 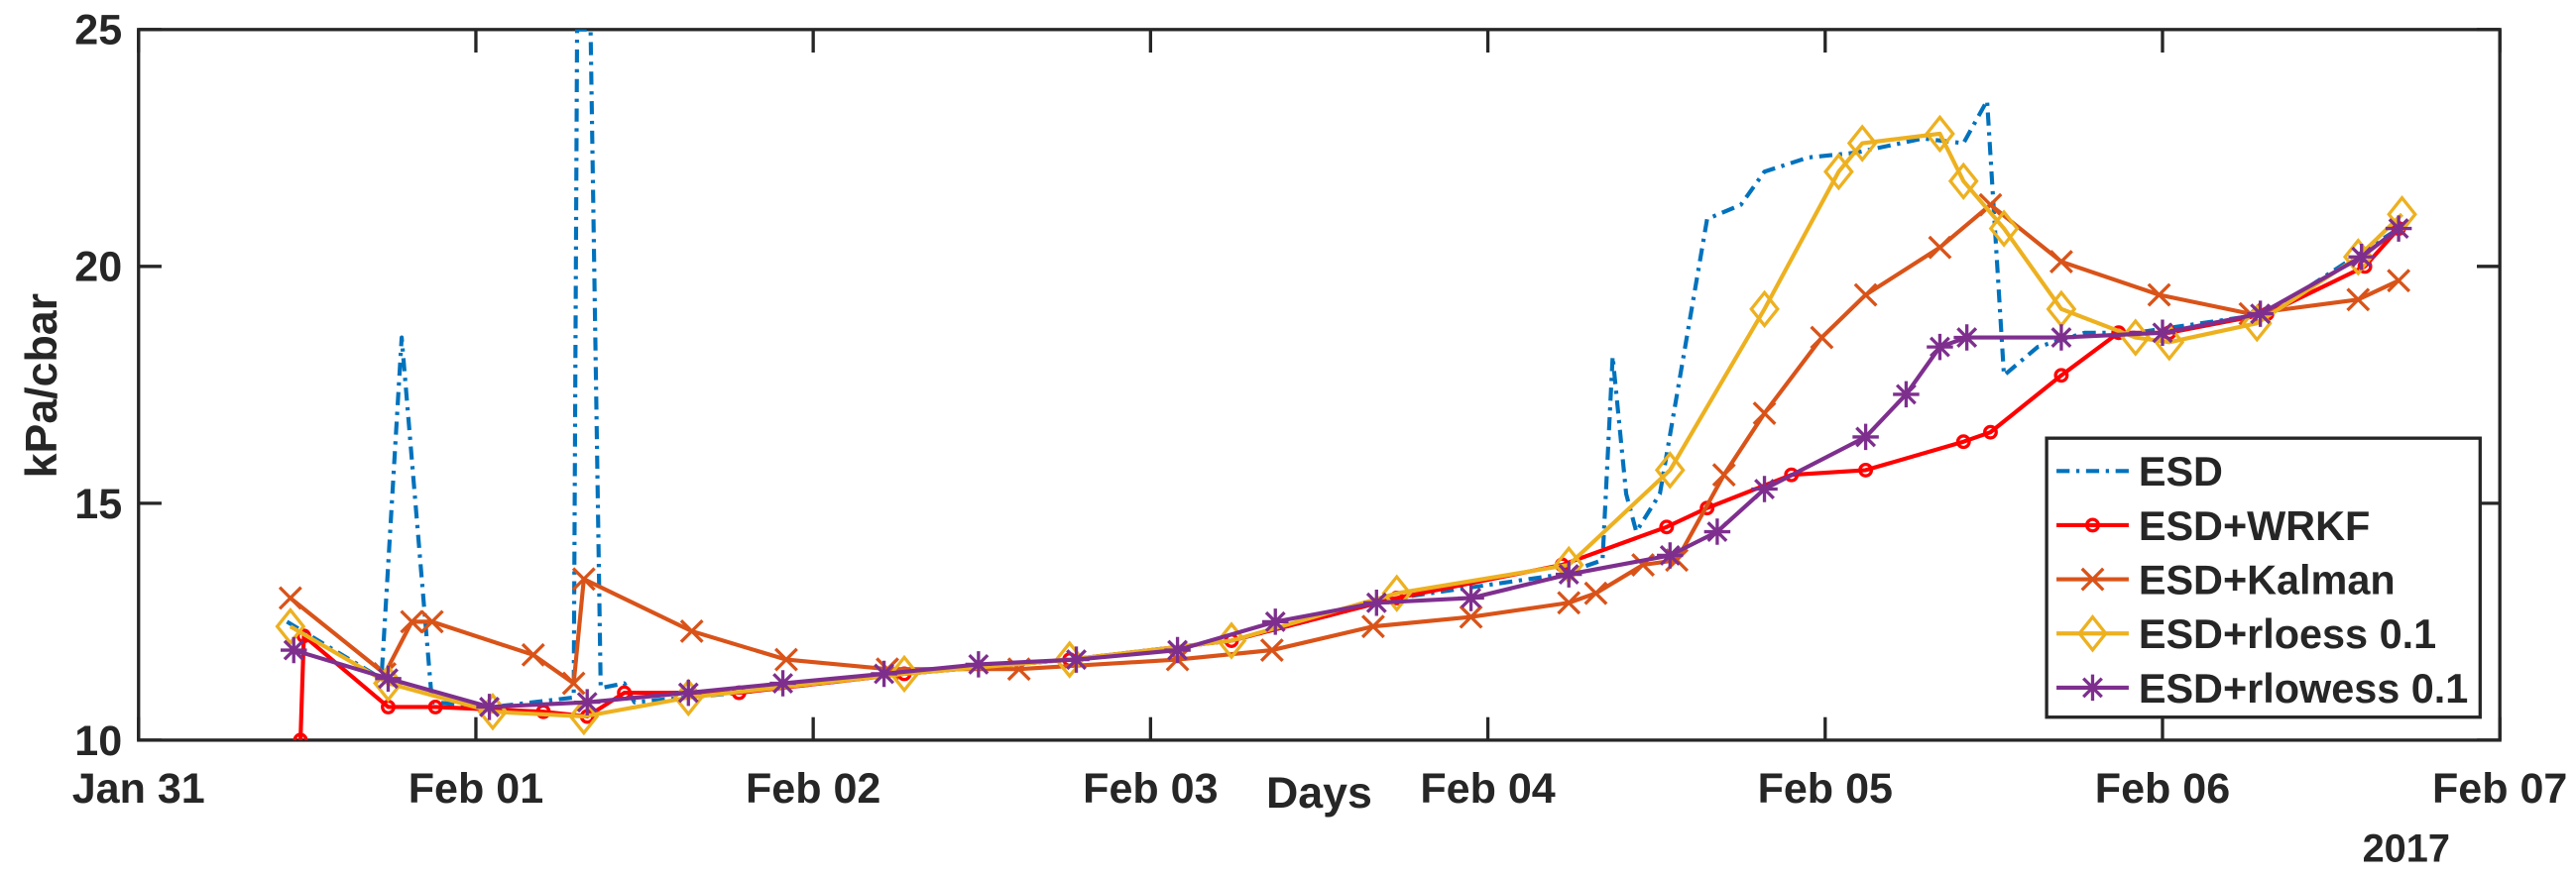 What do you see at coordinates (2181, 471) in the screenshot?
I see `legend-label: ESD` at bounding box center [2181, 471].